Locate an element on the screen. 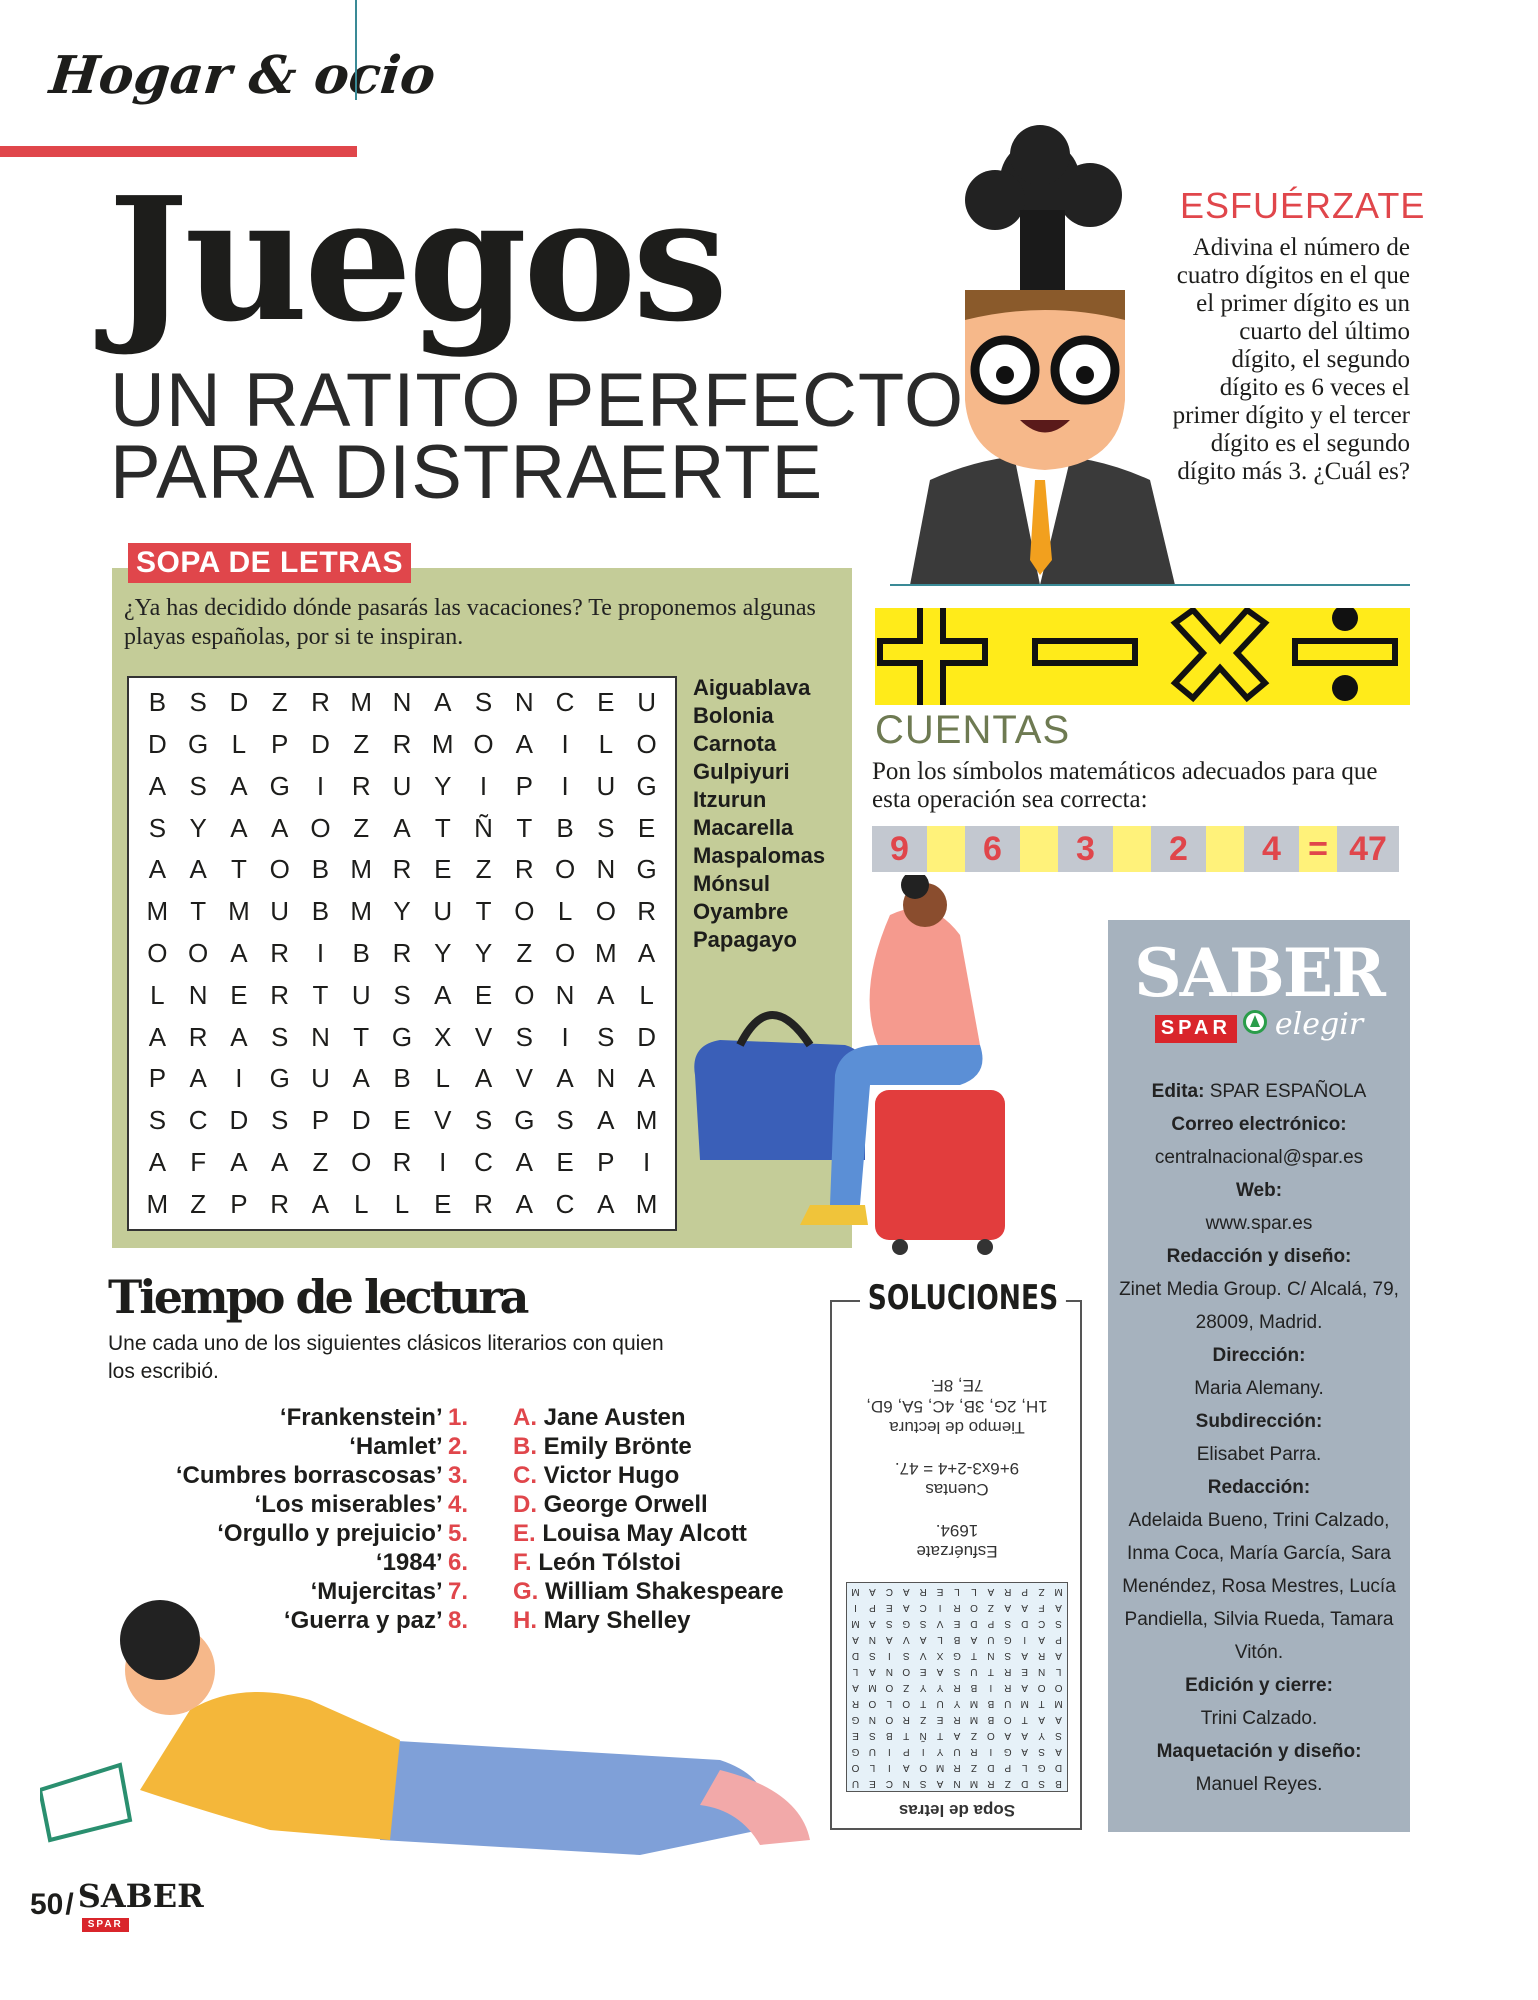 This screenshot has height=2000, width=1538. grid-letter: X is located at coordinates (443, 1036).